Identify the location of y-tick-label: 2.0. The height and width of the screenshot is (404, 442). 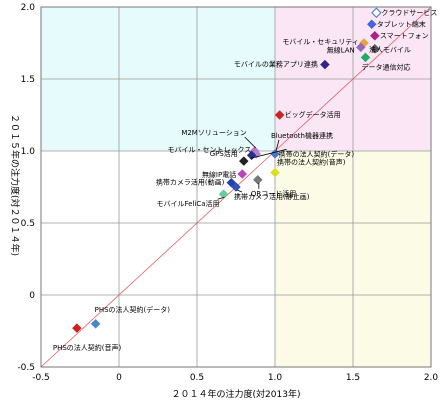
(28, 8).